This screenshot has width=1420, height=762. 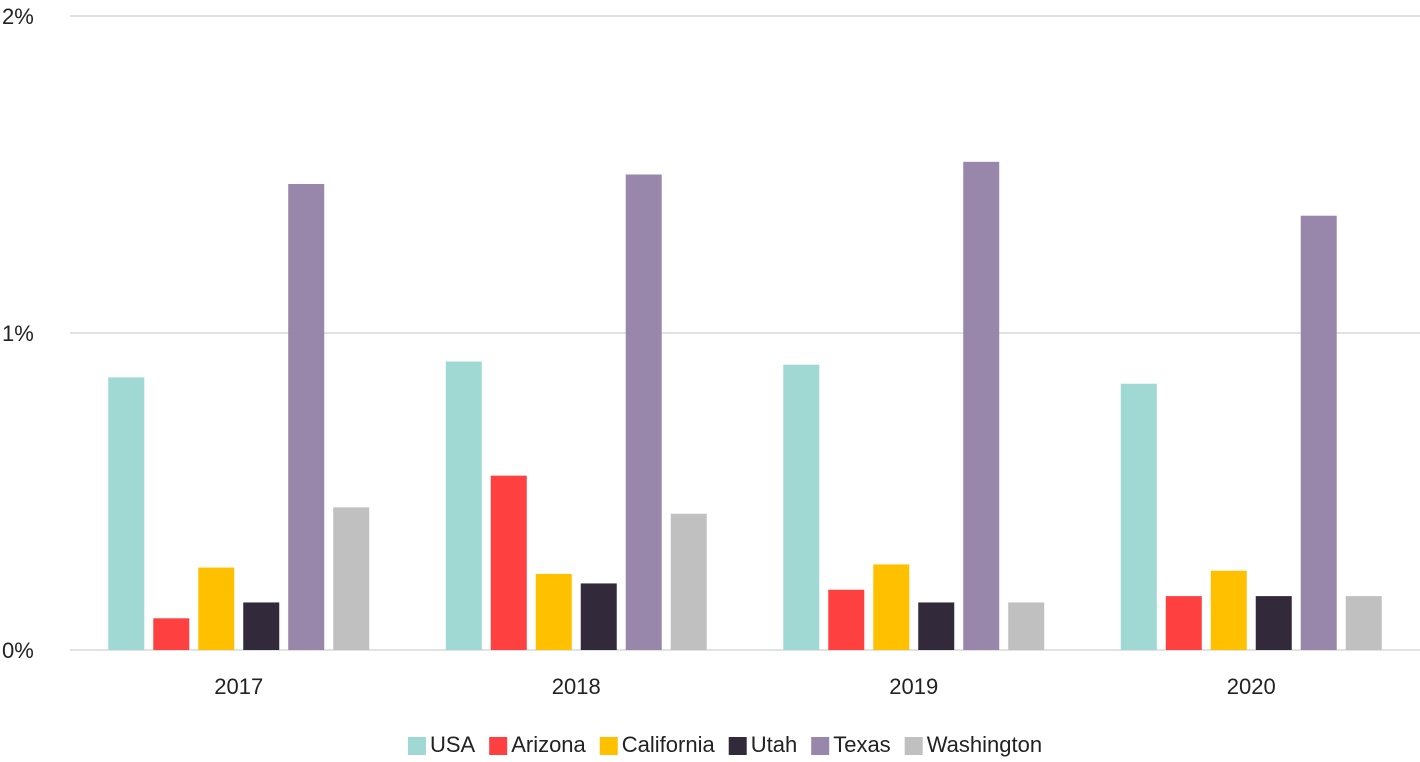 I want to click on x-tick-label: 2019, so click(x=913, y=686).